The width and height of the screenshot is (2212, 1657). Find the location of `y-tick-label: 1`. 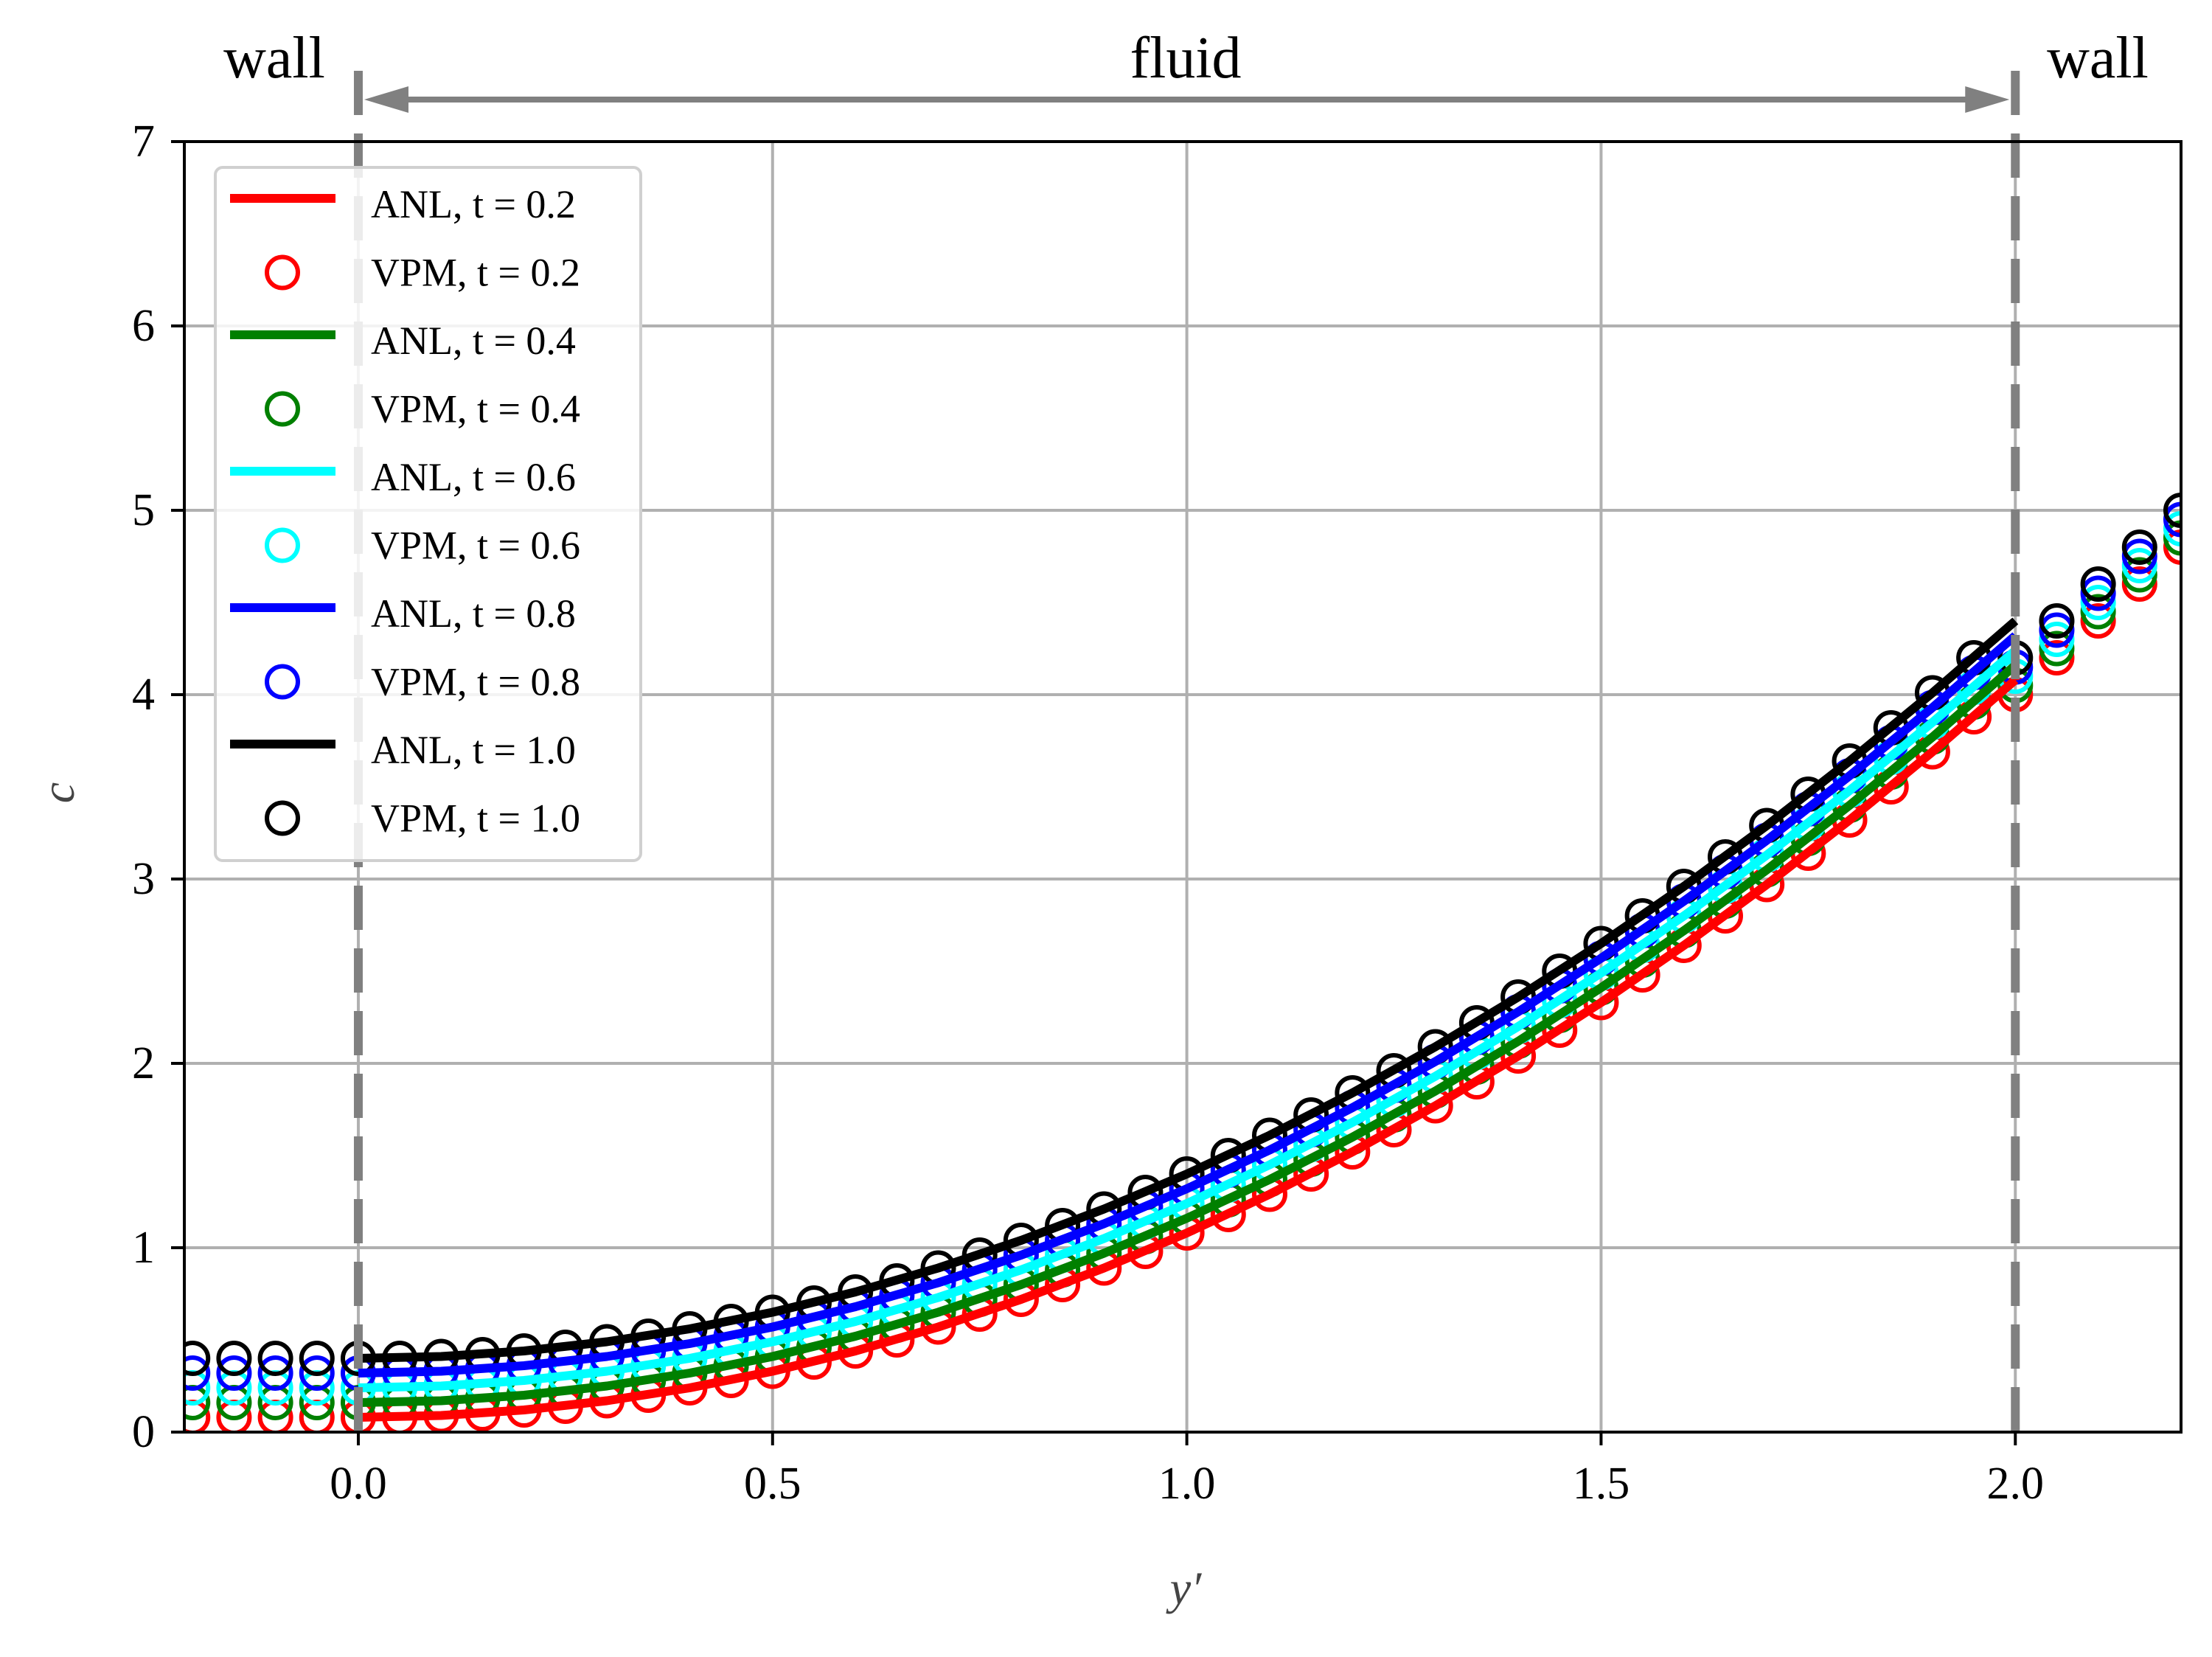

y-tick-label: 1 is located at coordinates (143, 1248).